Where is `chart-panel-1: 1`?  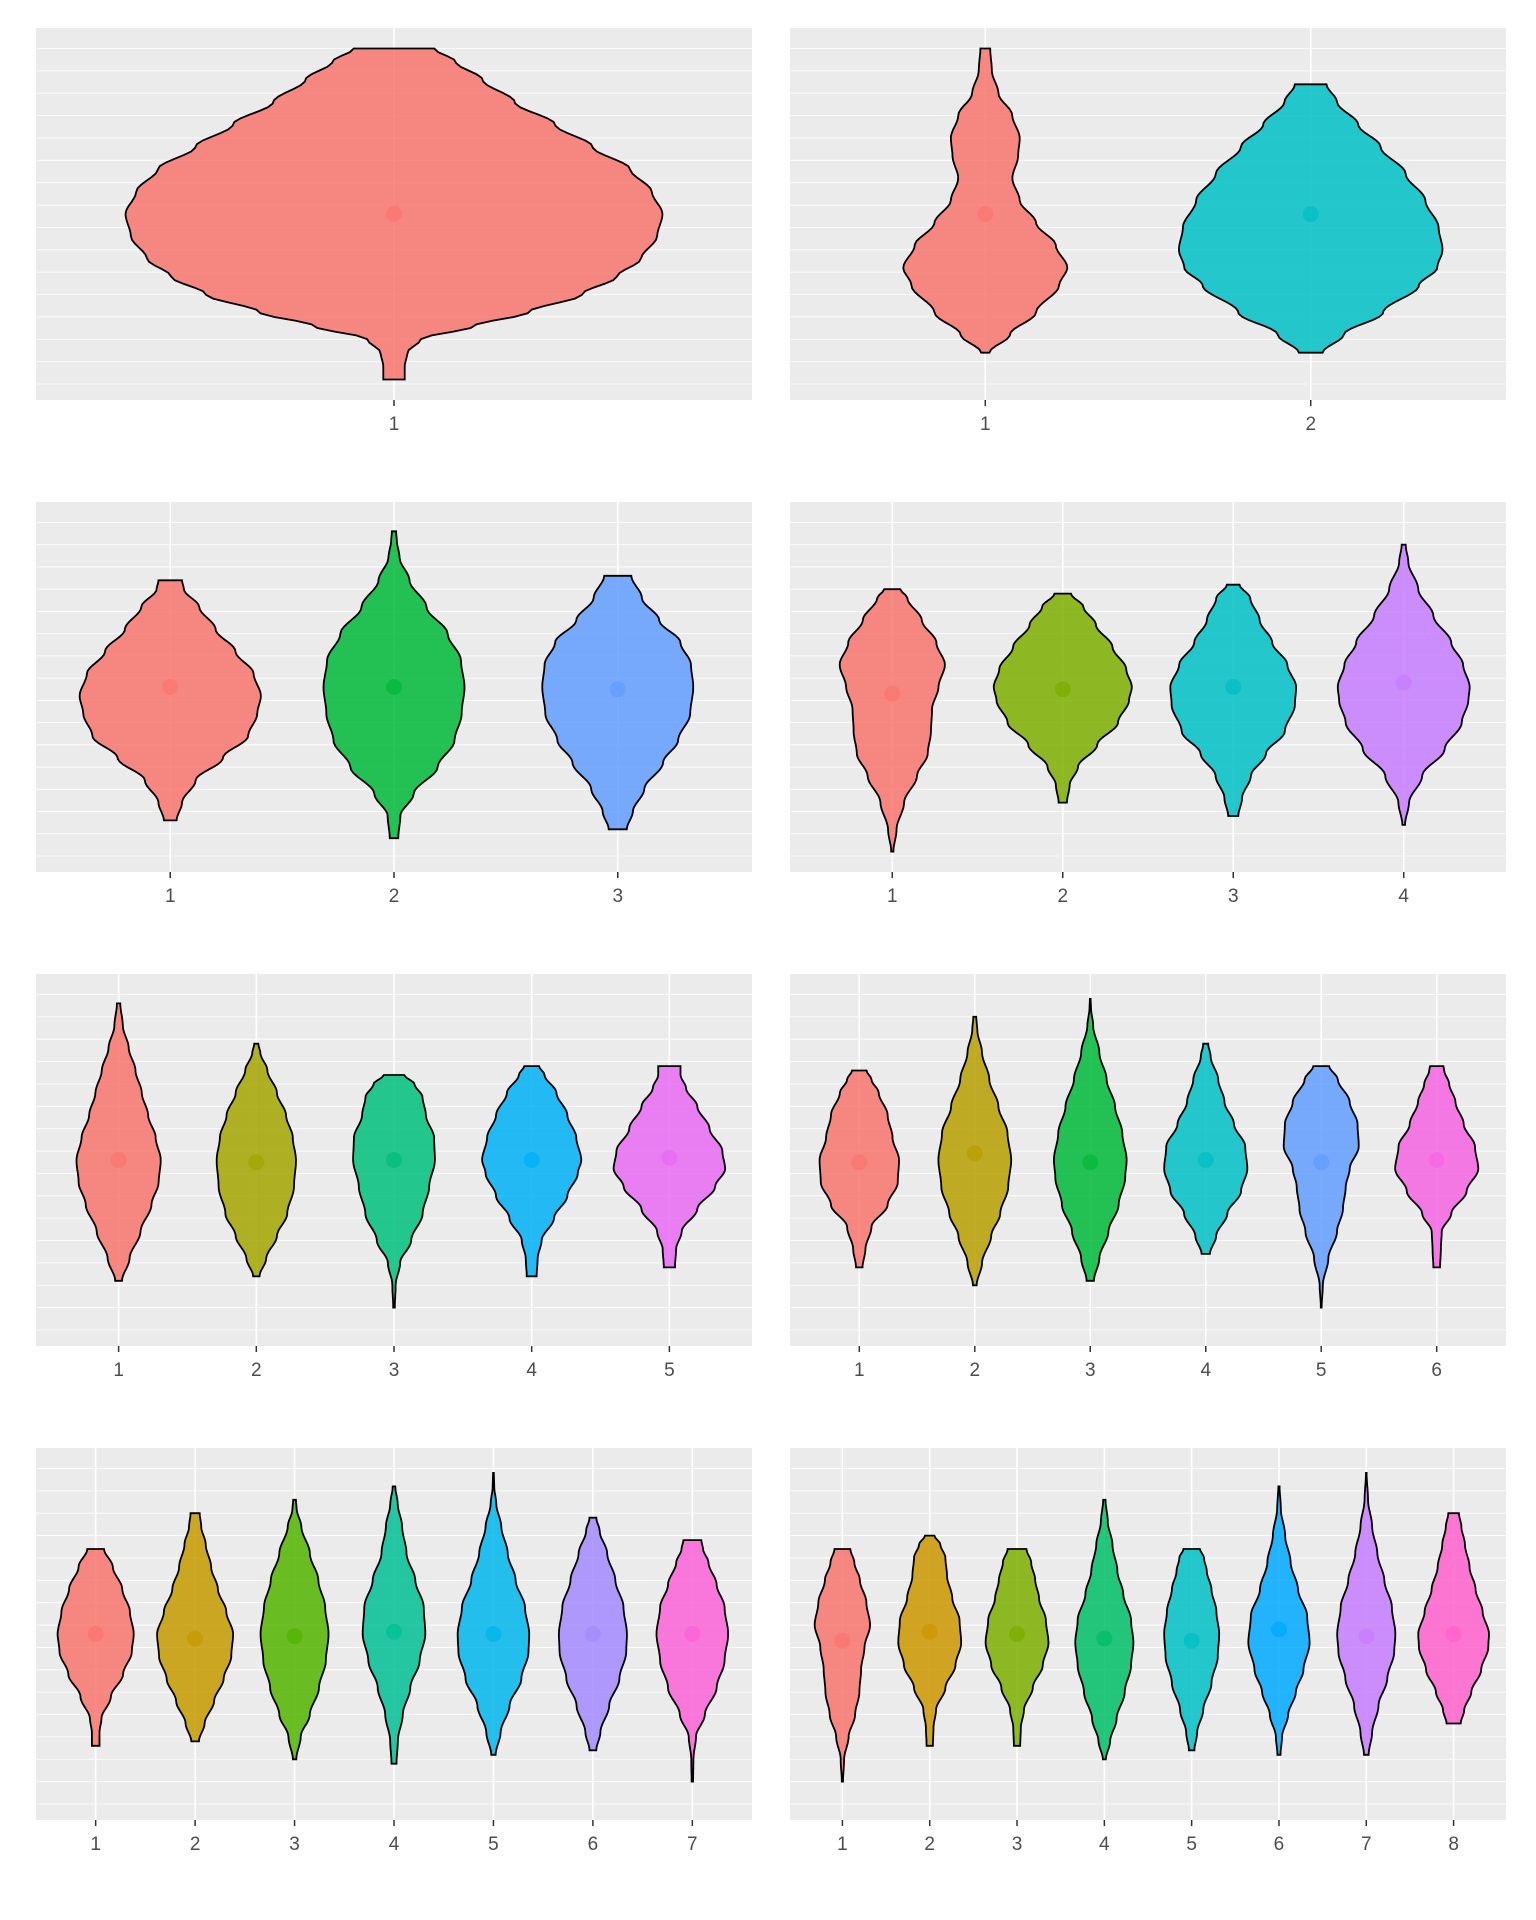
chart-panel-1: 1 is located at coordinates (394, 231).